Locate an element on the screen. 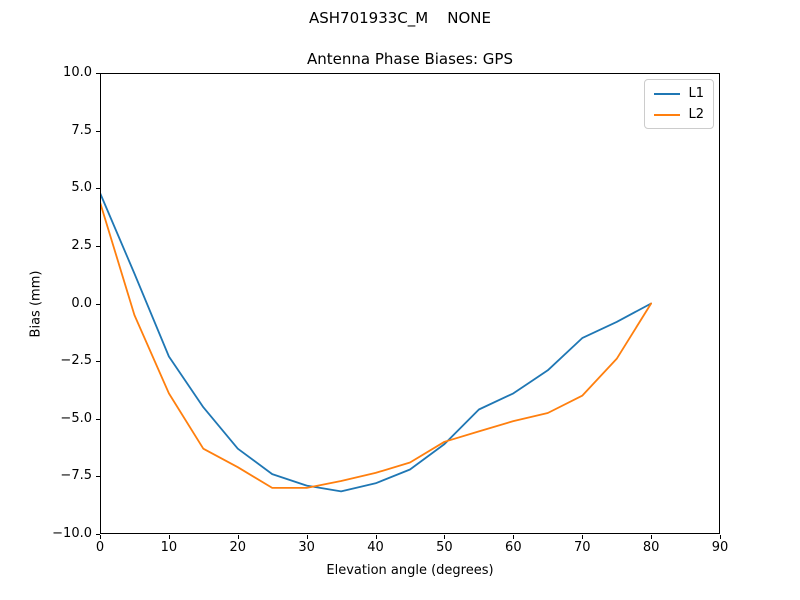  x-tick-label: 70 is located at coordinates (582, 547).